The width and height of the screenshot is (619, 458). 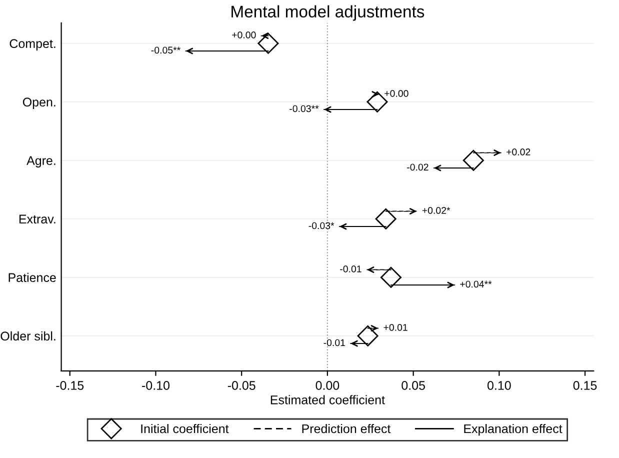 I want to click on x-tick-label: -0.15, so click(x=70, y=385).